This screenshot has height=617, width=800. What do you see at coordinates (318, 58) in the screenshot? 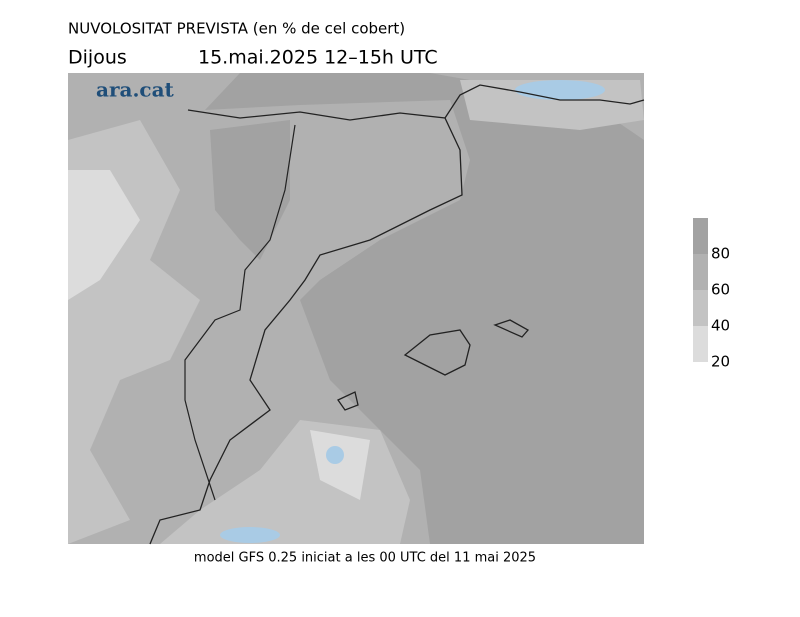
I see `date: 15.mai.2025 12–15h UTC` at bounding box center [318, 58].